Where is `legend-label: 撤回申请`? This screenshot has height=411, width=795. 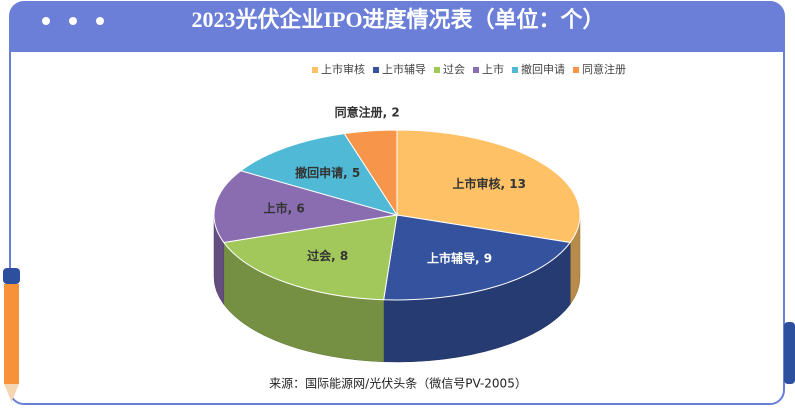 legend-label: 撤回申请 is located at coordinates (543, 69).